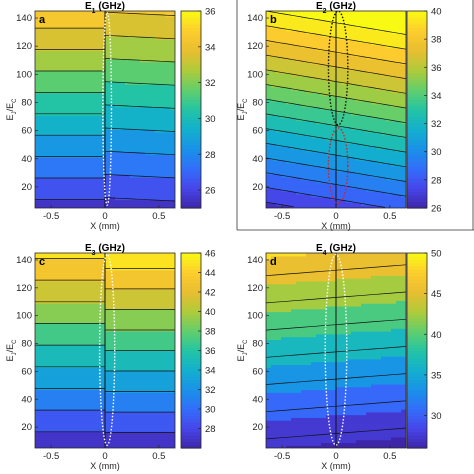 Image resolution: width=474 pixels, height=474 pixels. Describe the element at coordinates (107, 108) in the screenshot. I see `boundary-ellipse` at that location.